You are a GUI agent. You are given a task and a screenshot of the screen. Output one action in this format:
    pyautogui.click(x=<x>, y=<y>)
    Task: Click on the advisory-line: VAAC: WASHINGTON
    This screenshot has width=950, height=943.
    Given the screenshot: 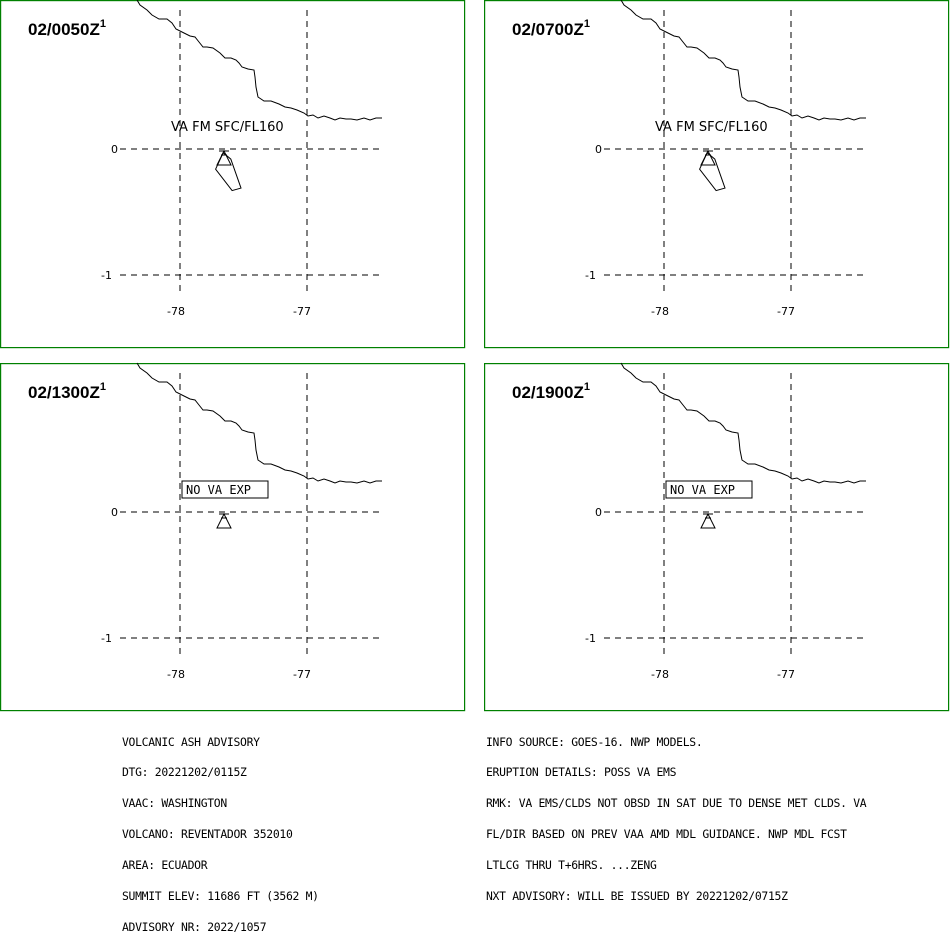 What is the action you would take?
    pyautogui.click(x=174, y=803)
    